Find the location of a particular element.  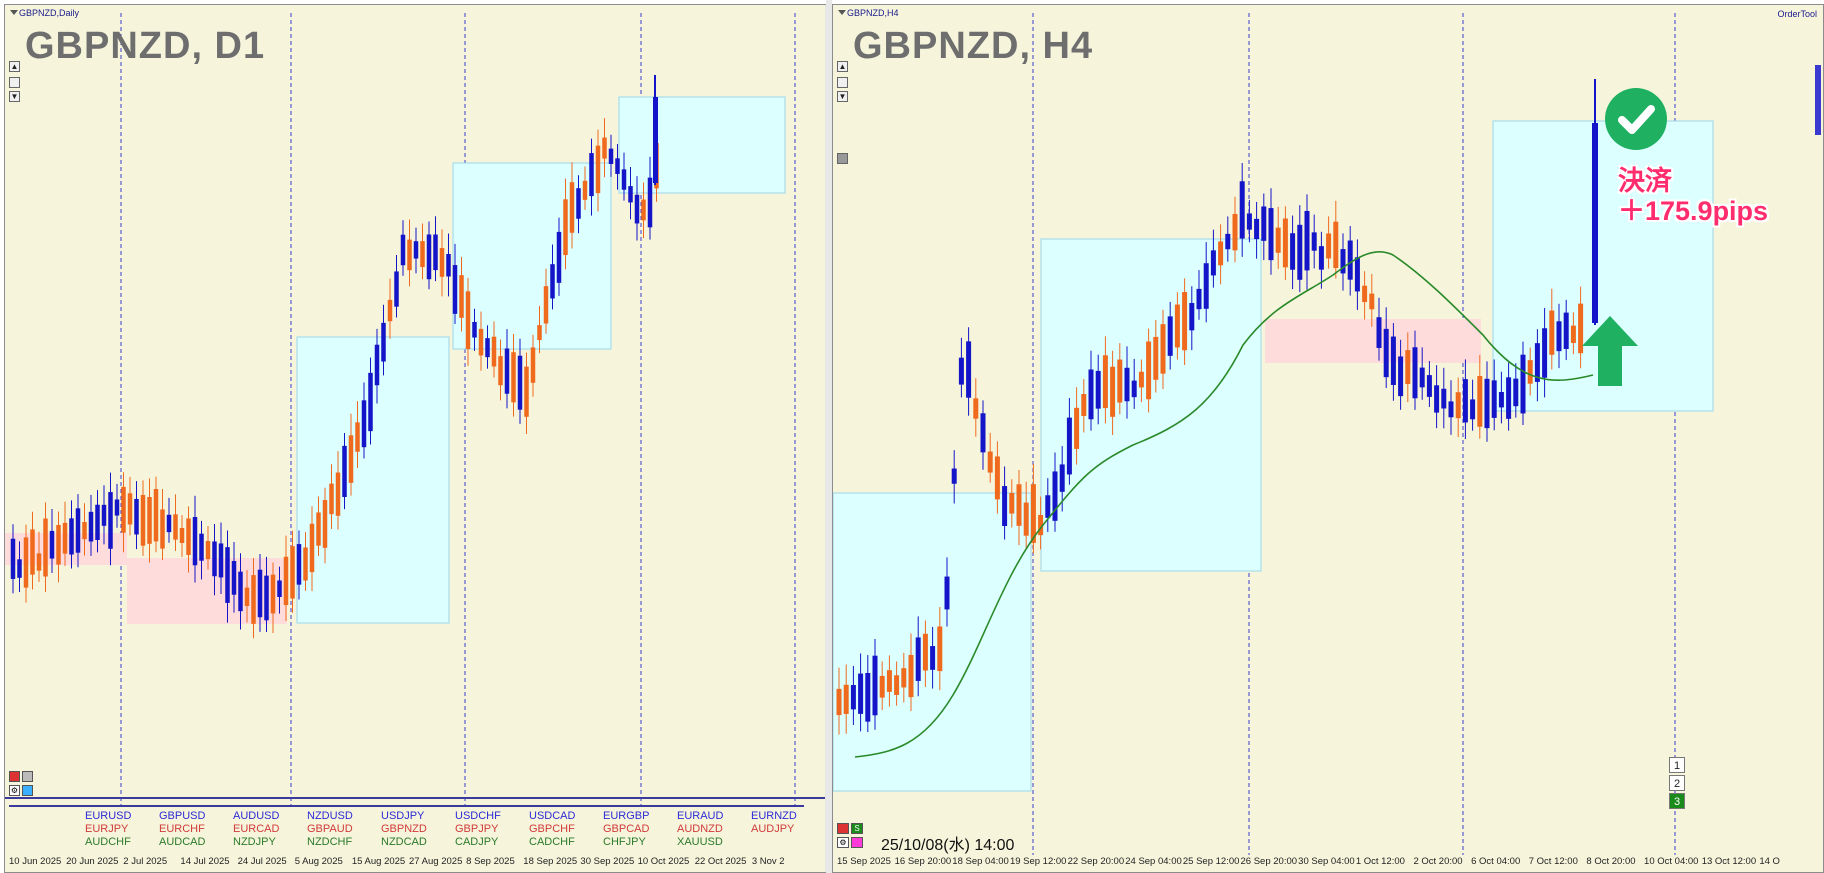

zone-box-red is located at coordinates (1373, 341).